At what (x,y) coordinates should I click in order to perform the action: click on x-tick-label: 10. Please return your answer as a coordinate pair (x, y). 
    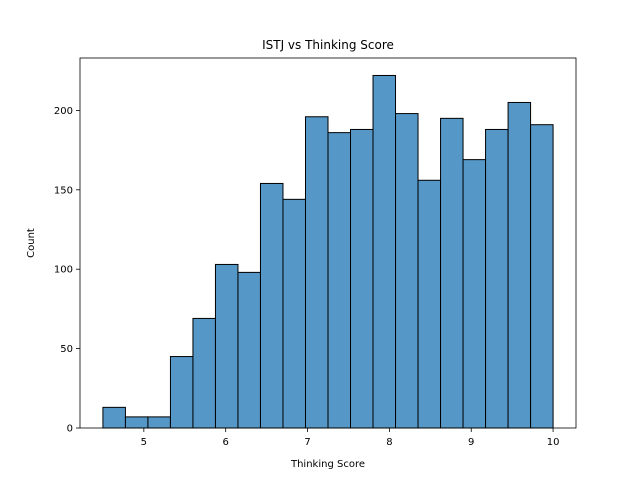
    Looking at the image, I should click on (553, 442).